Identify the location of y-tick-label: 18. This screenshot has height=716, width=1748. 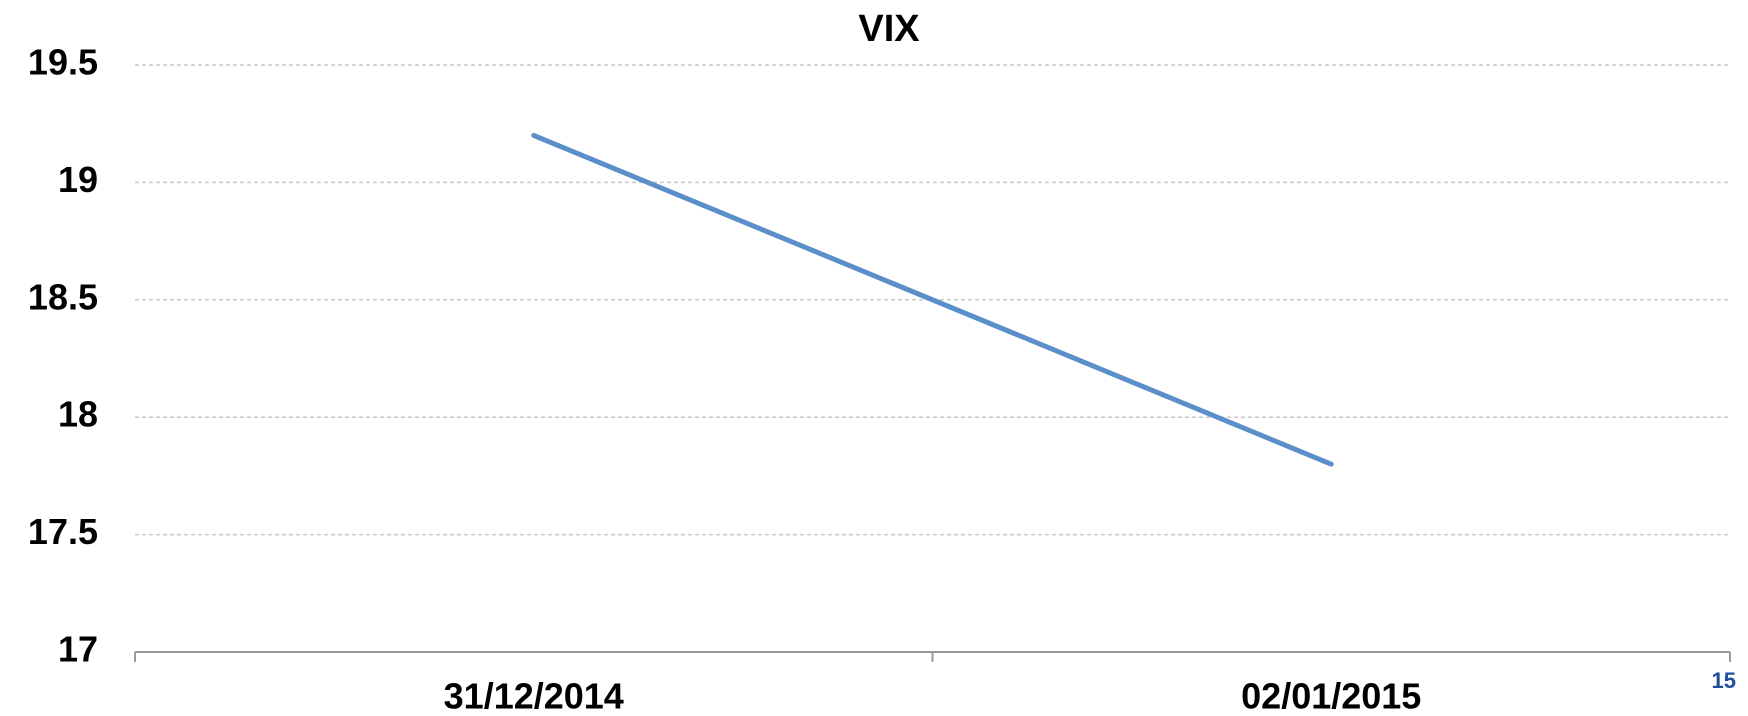
(78, 414).